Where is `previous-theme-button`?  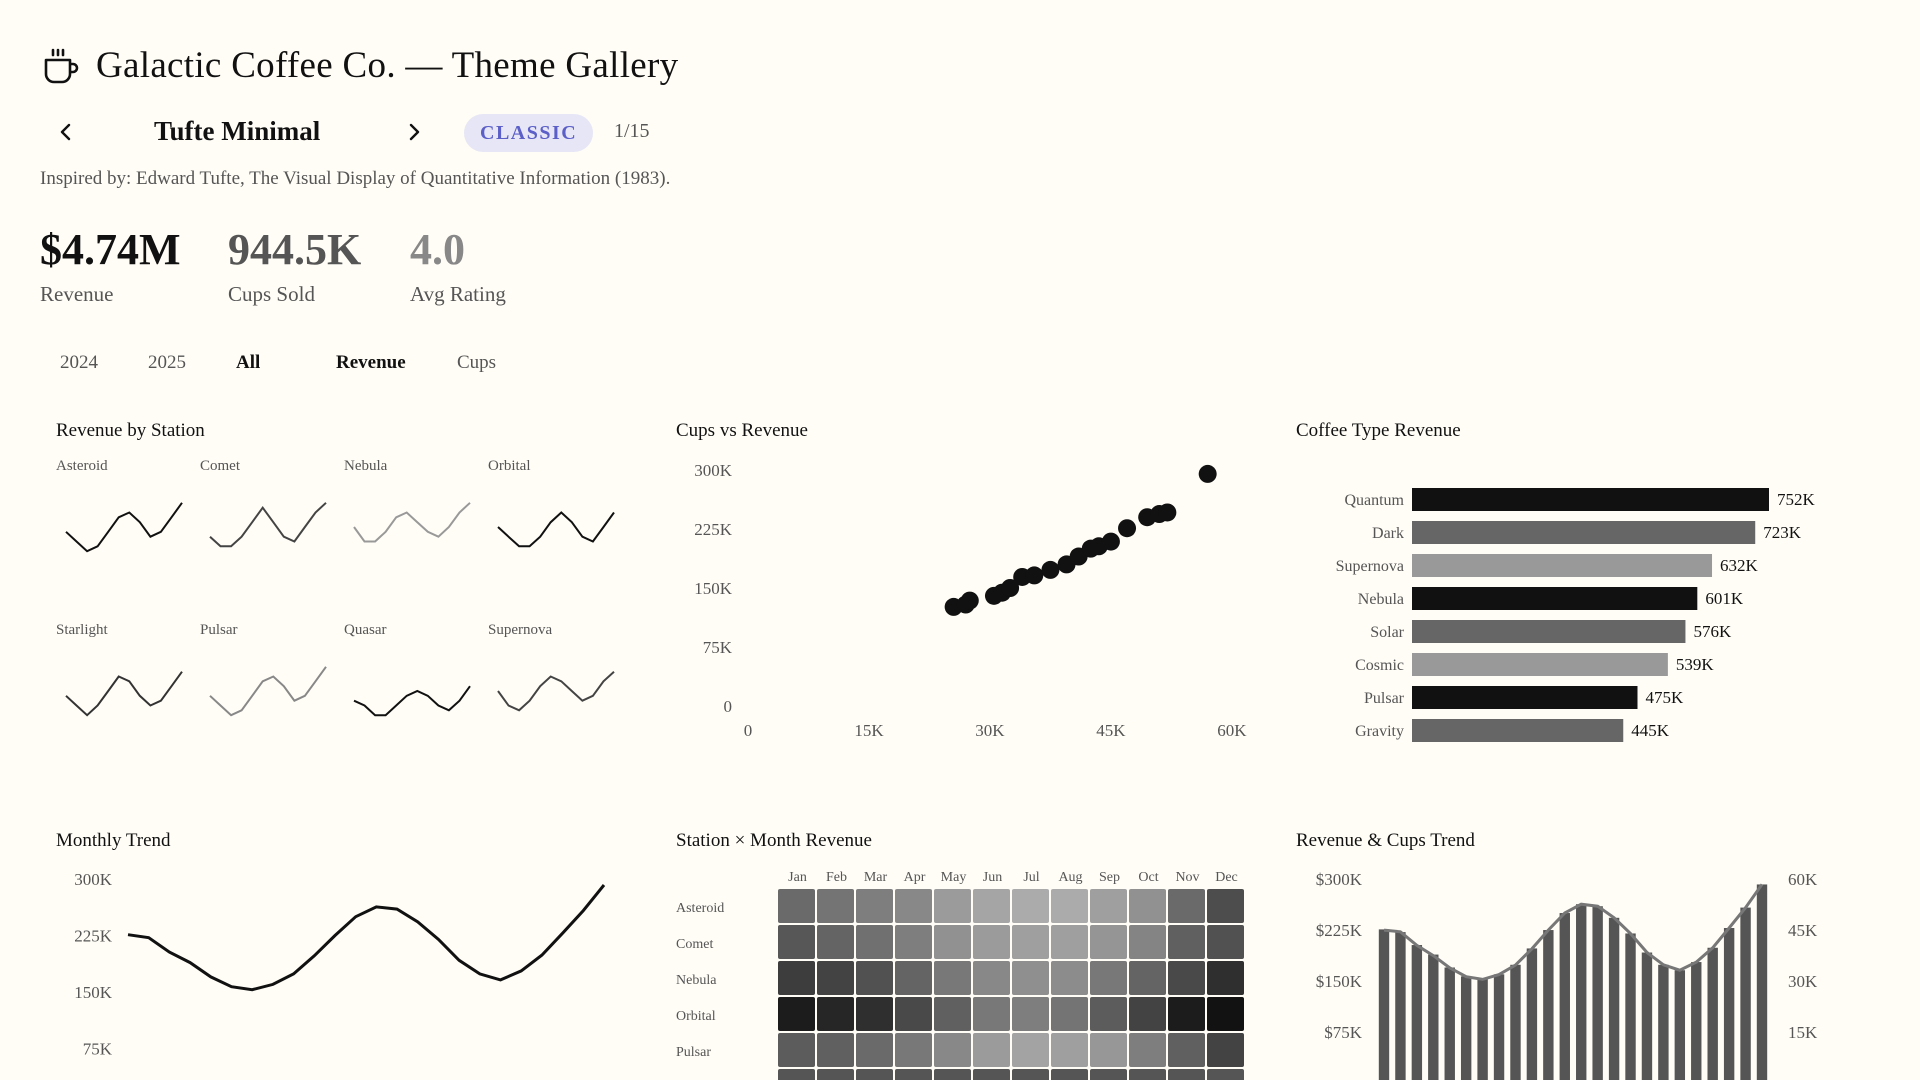
previous-theme-button is located at coordinates (66, 132).